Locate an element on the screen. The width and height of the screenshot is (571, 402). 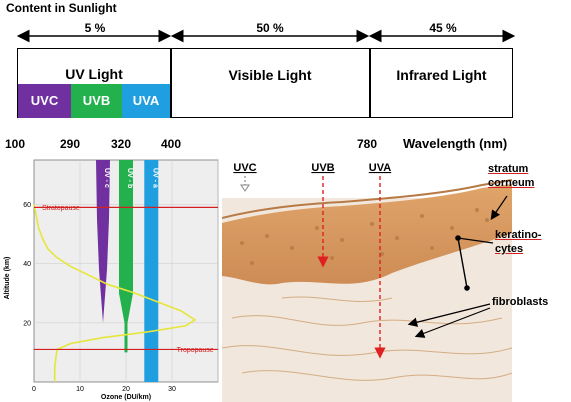
x-tick-label: 20 is located at coordinates (126, 389).